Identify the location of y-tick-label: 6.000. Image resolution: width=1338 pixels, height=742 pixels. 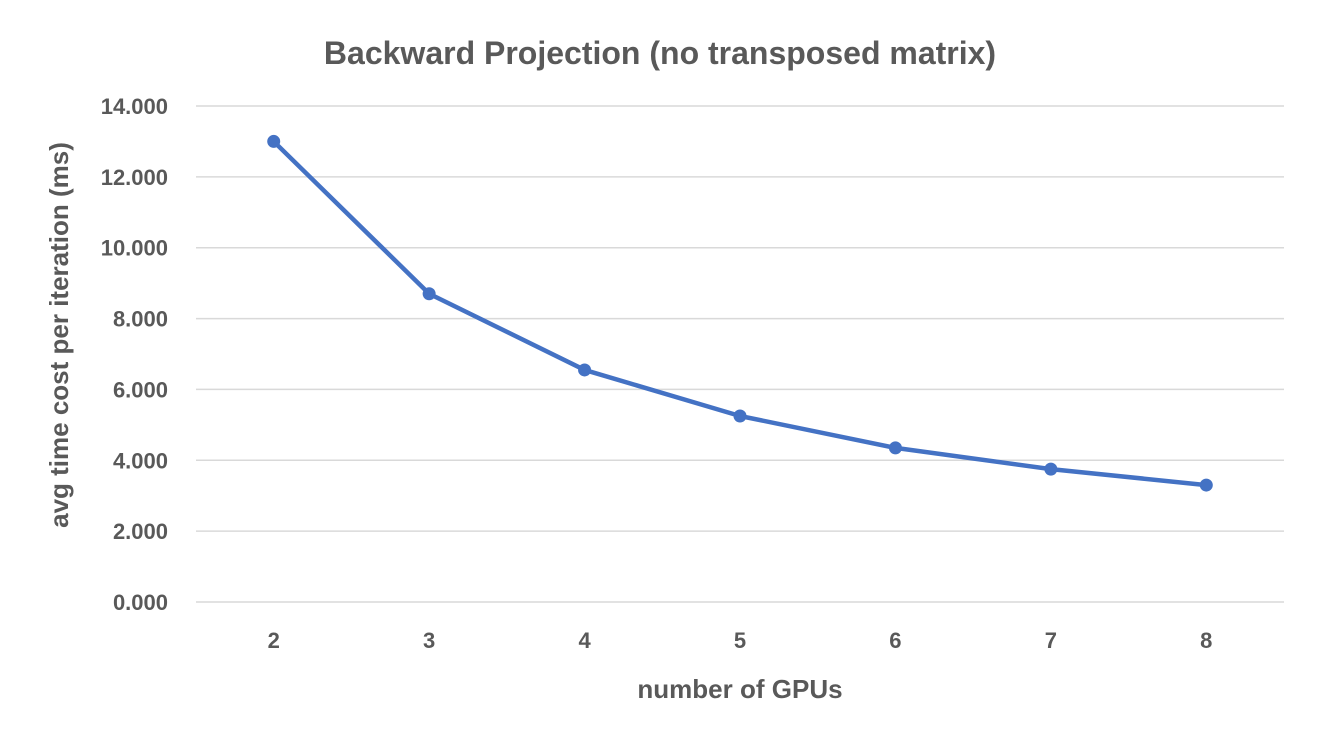
(140, 389).